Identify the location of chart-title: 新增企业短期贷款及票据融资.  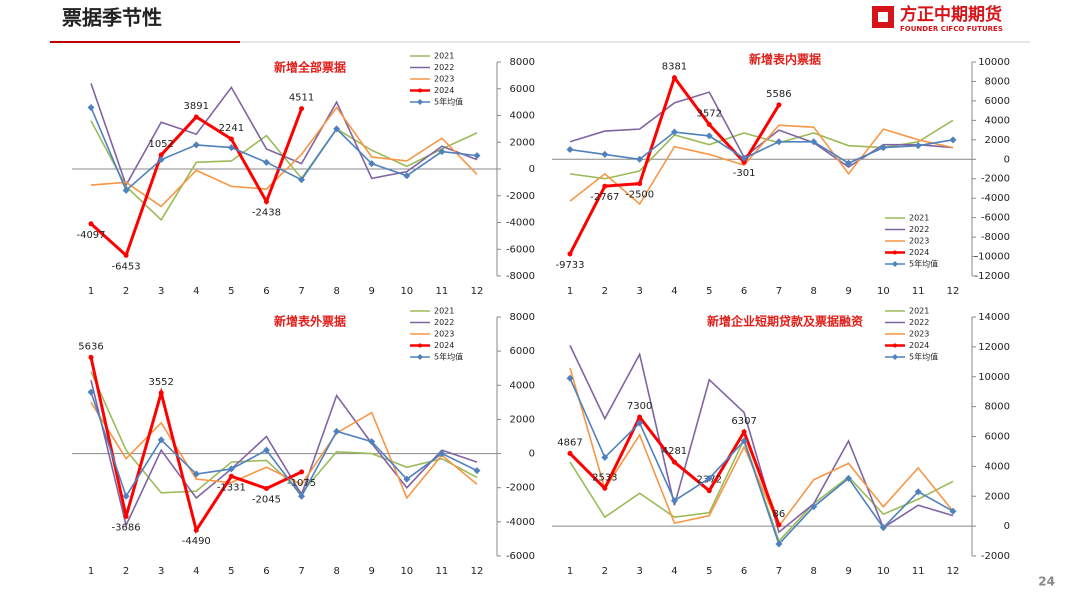
(785, 321).